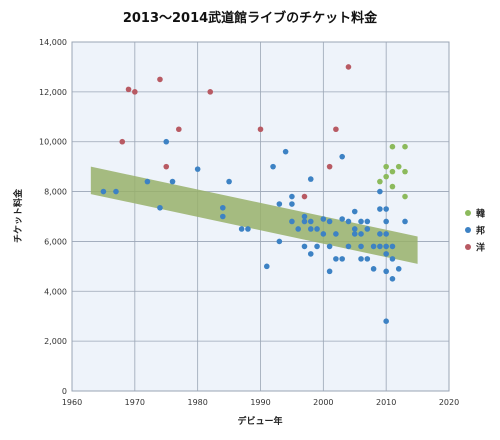  Describe the element at coordinates (260, 402) in the screenshot. I see `x-tick-label: 1990` at that location.